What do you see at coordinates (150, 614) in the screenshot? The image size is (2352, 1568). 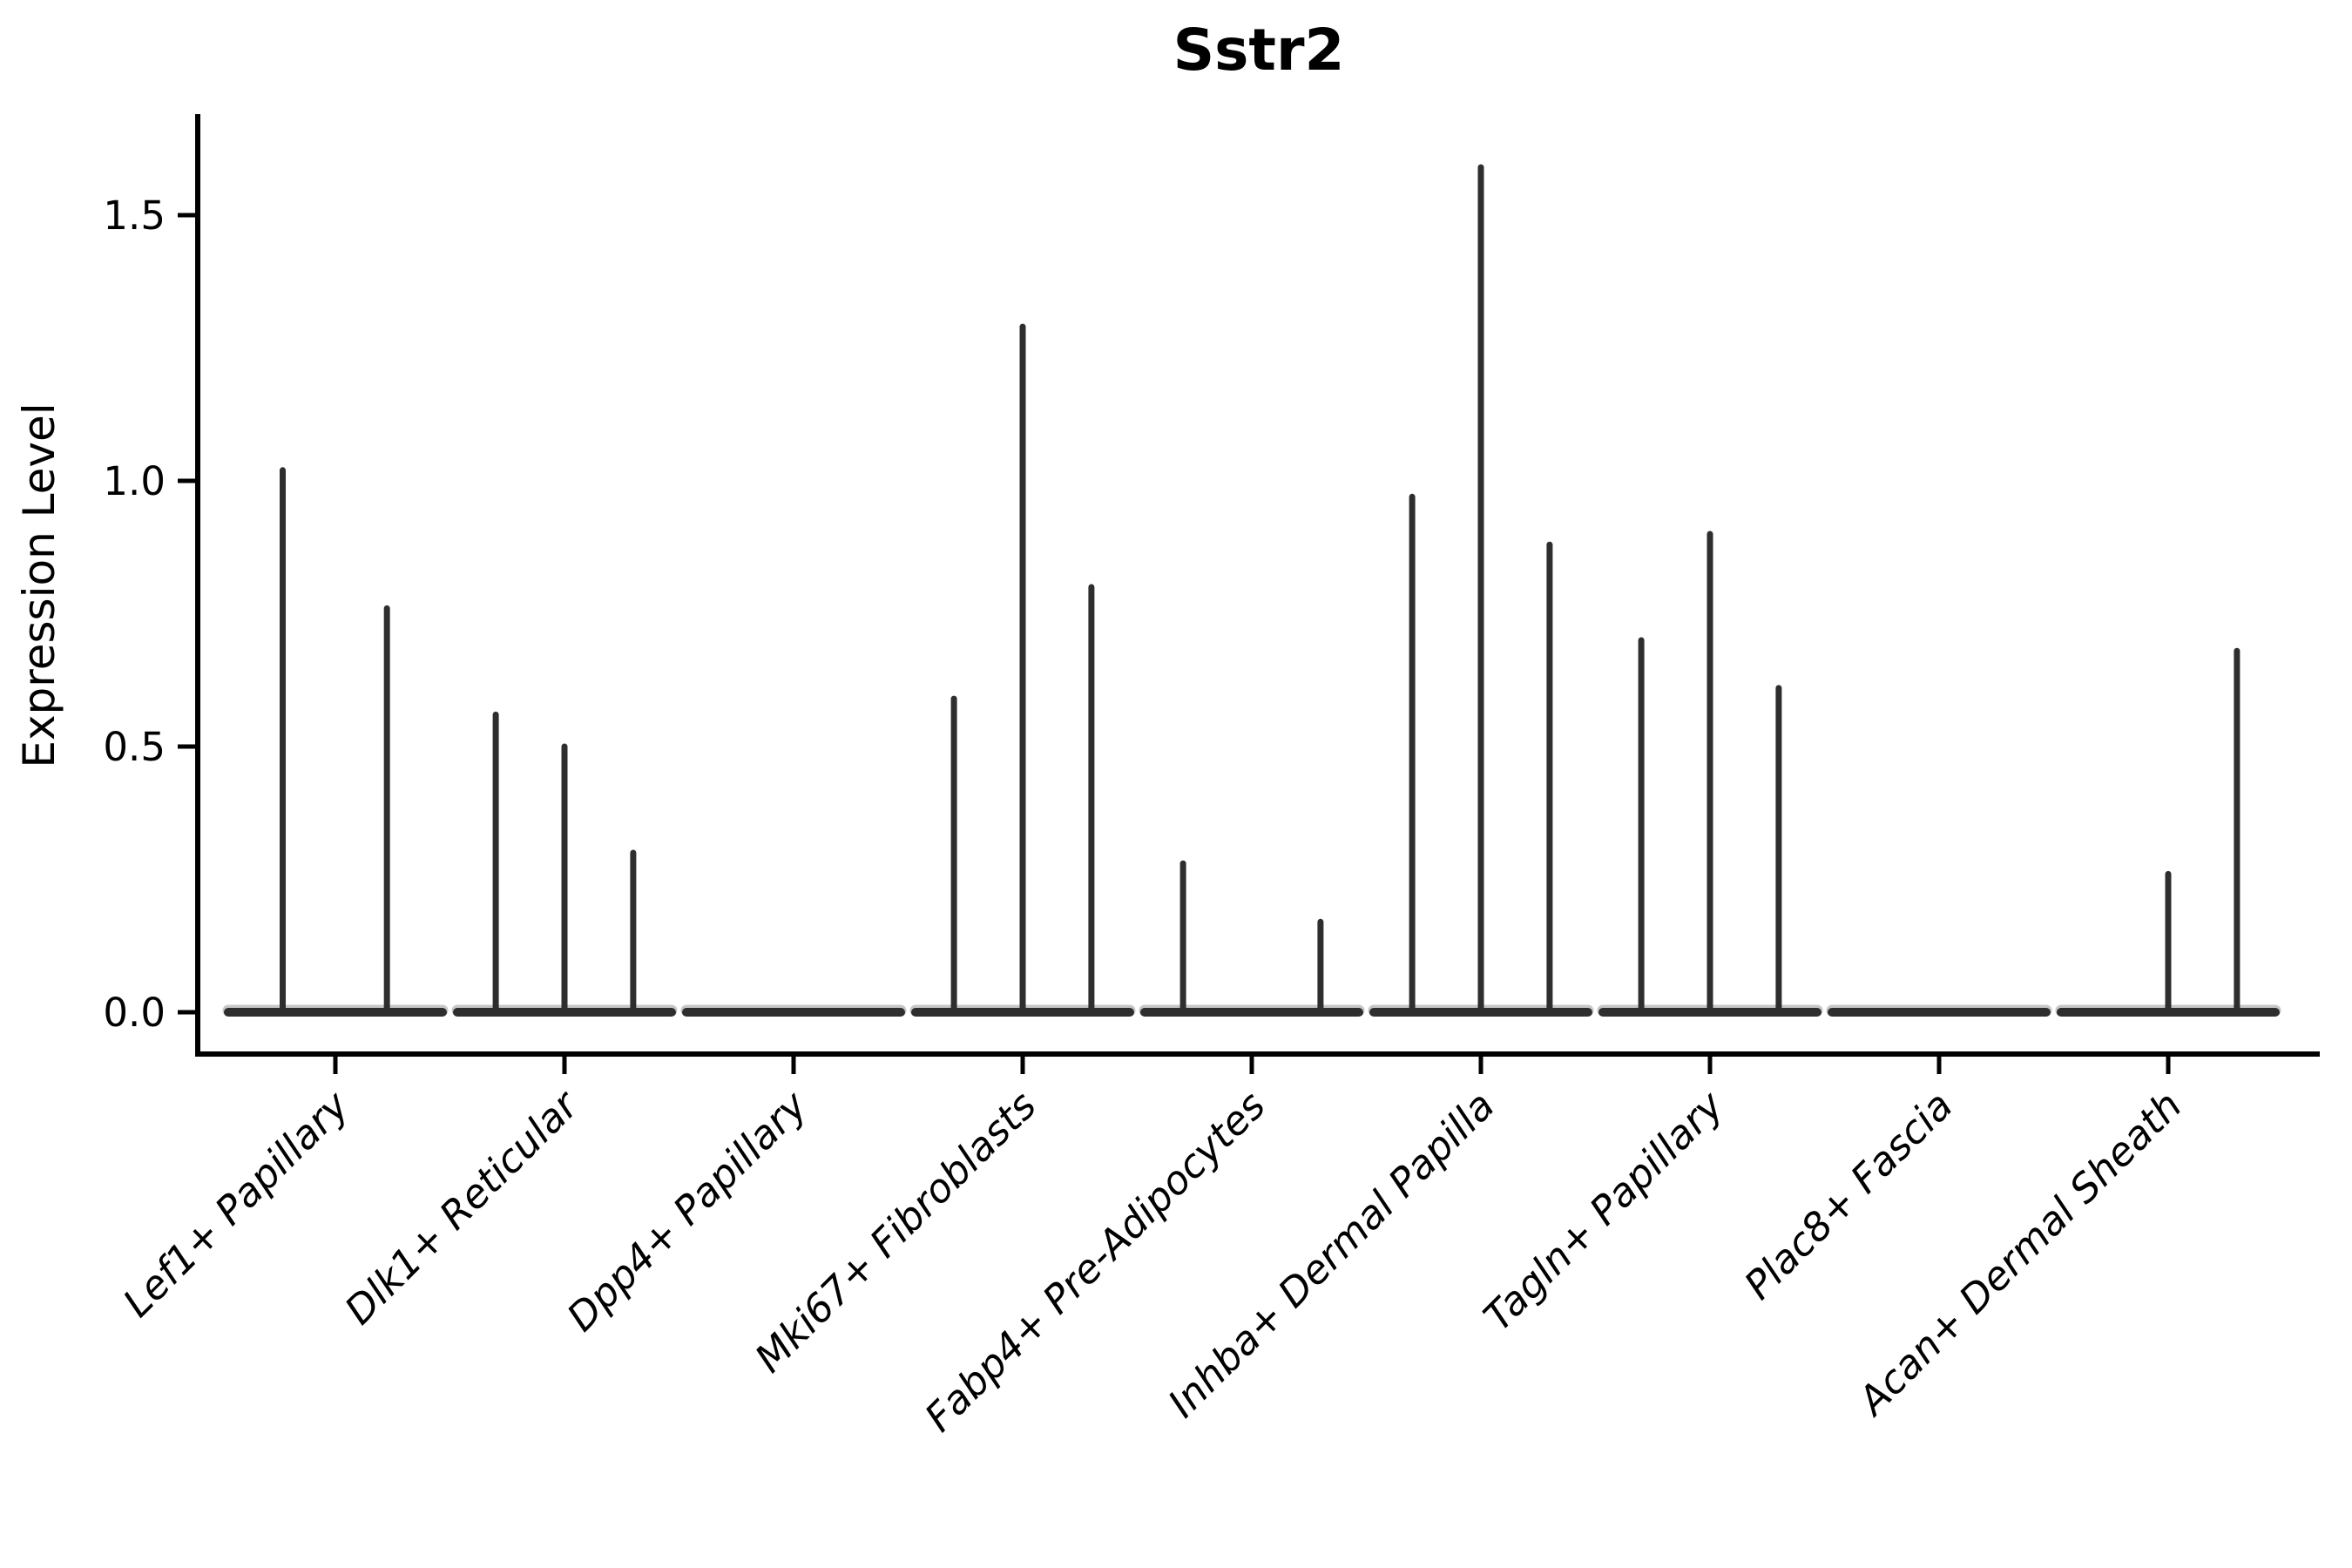 I see `y-axis-ticks: 0.0 0.5 1.0 1.5` at bounding box center [150, 614].